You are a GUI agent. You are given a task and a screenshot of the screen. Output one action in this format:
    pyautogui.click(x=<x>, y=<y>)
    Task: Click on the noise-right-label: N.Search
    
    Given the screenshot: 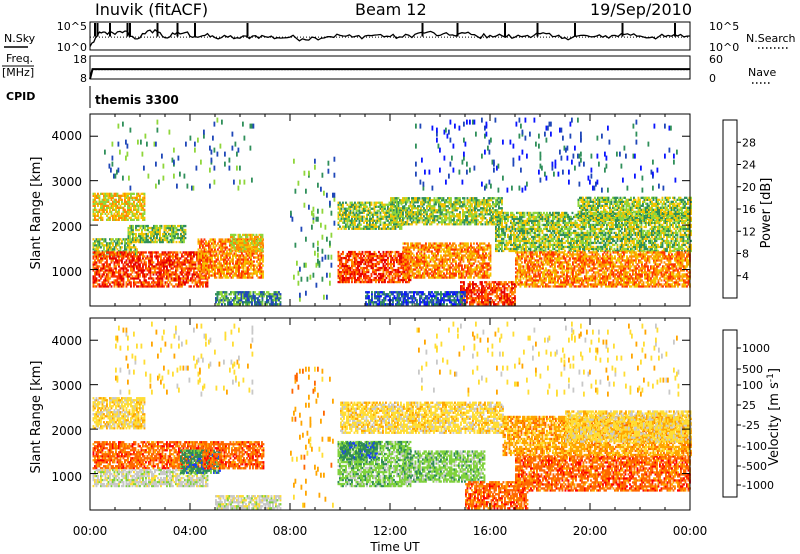 What is the action you would take?
    pyautogui.click(x=771, y=38)
    